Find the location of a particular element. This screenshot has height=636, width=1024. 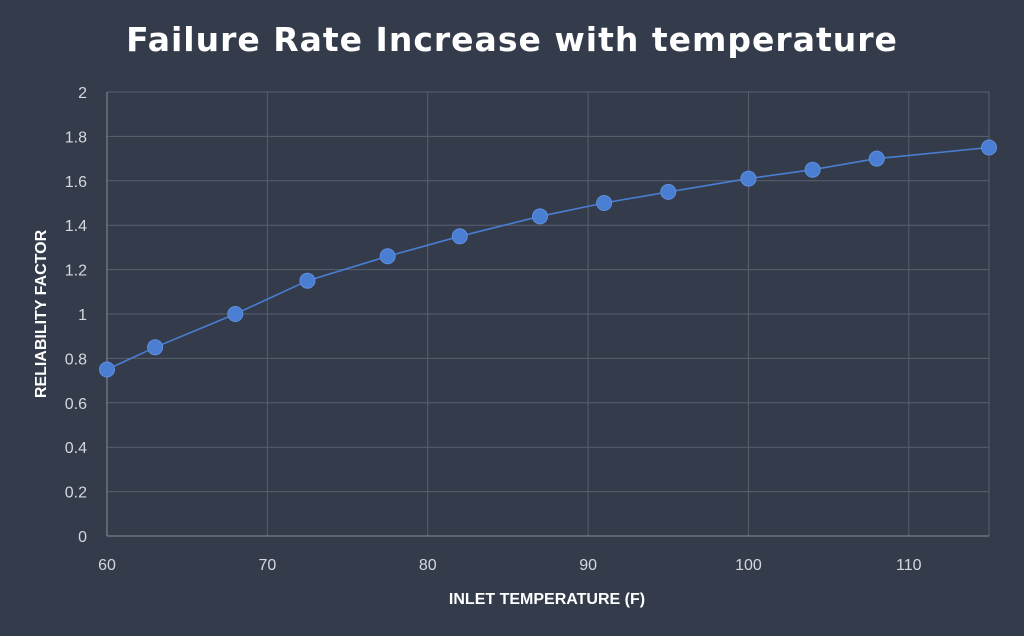

x-tick-label: 80 is located at coordinates (428, 565).